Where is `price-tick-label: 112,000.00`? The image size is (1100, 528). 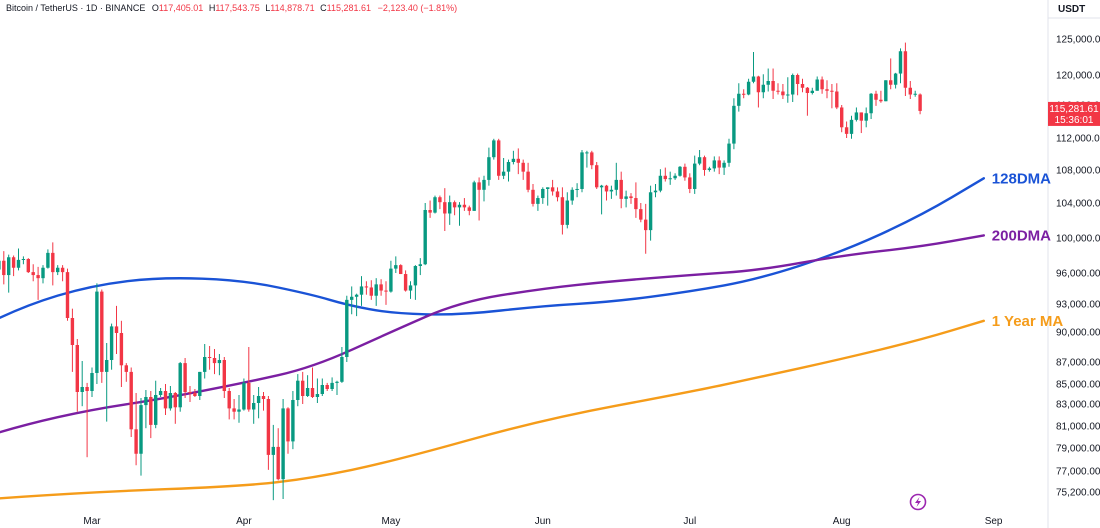 price-tick-label: 112,000.00 is located at coordinates (1078, 139).